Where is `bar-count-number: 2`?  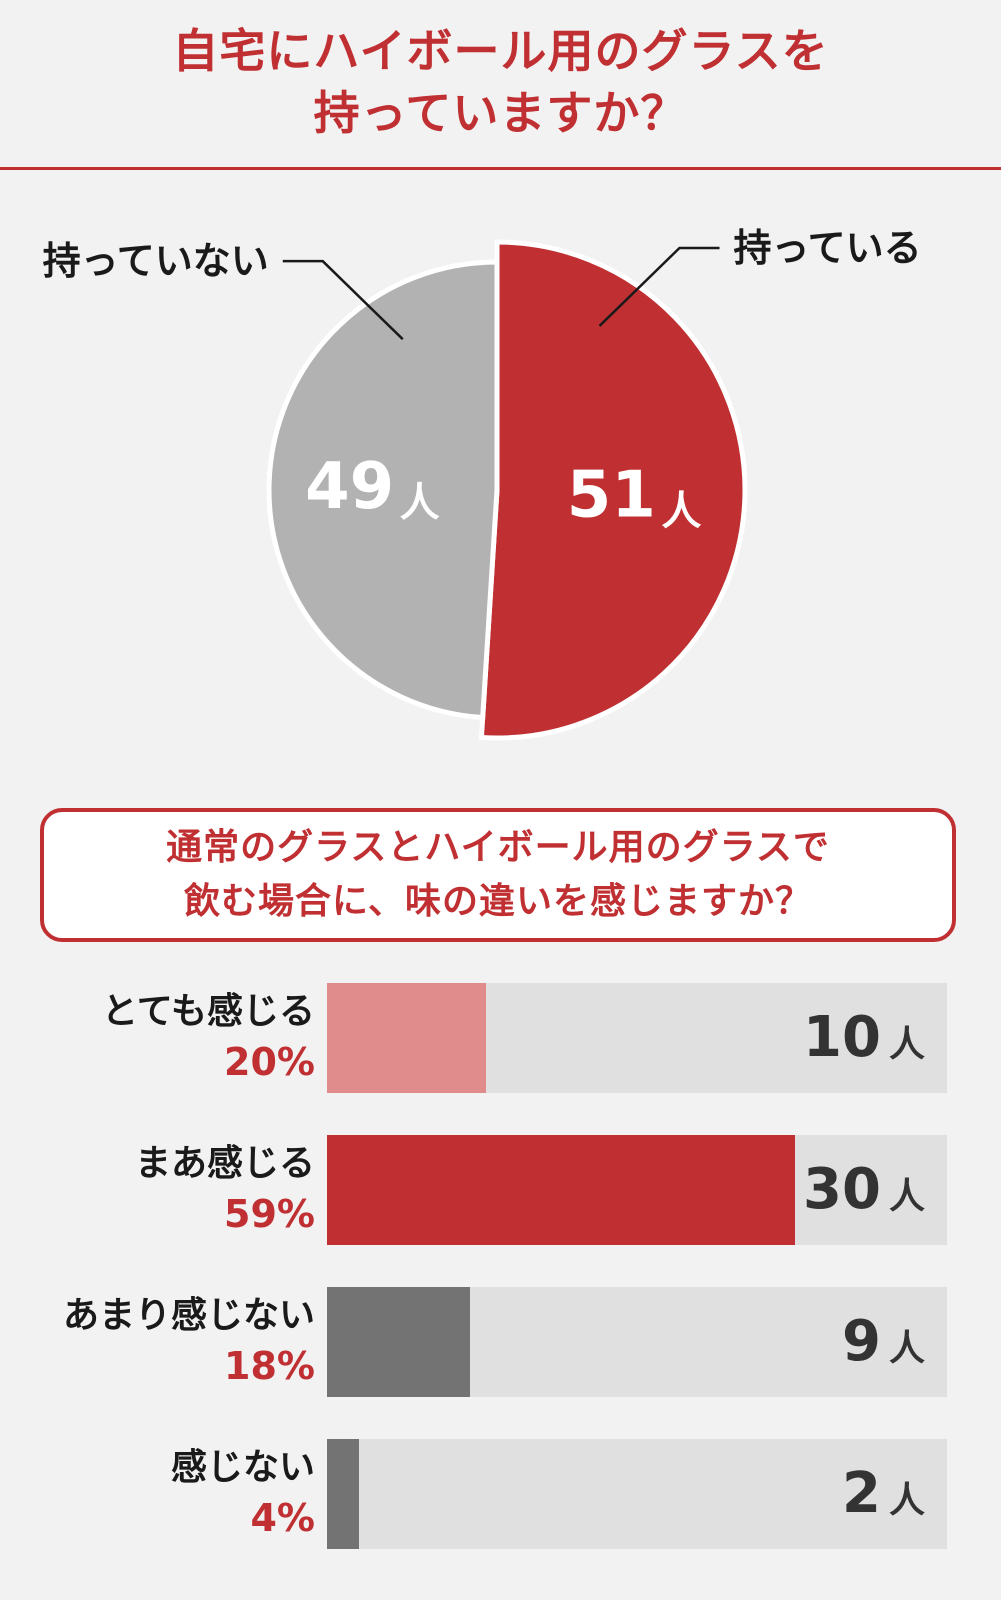
bar-count-number: 2 is located at coordinates (861, 1493).